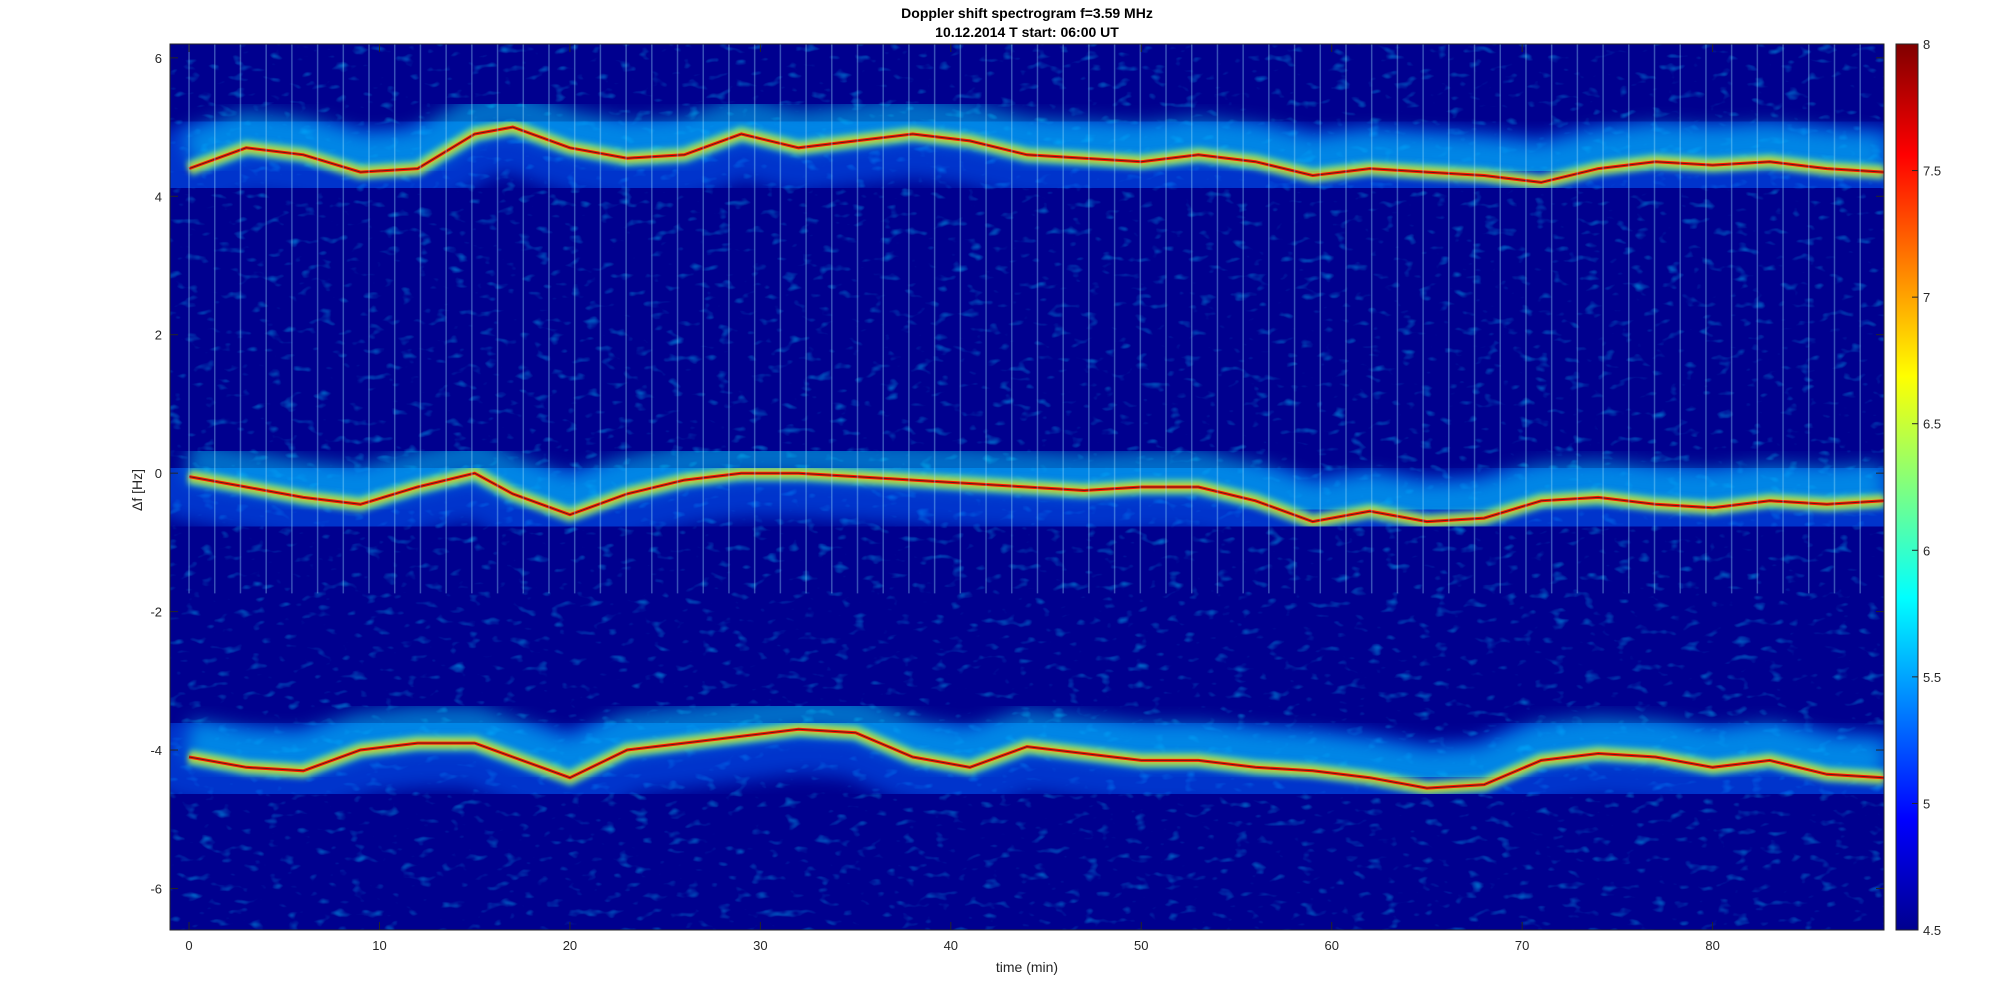 The image size is (2000, 995). I want to click on band-upper-glow, so click(1033, 137).